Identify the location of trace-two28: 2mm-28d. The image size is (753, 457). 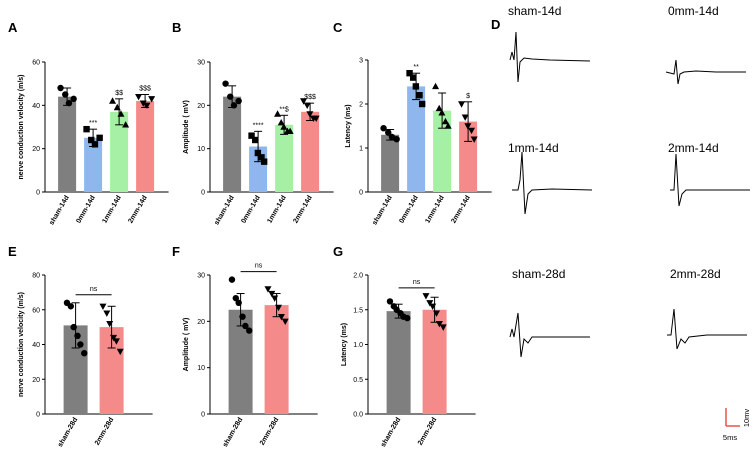
(707, 308).